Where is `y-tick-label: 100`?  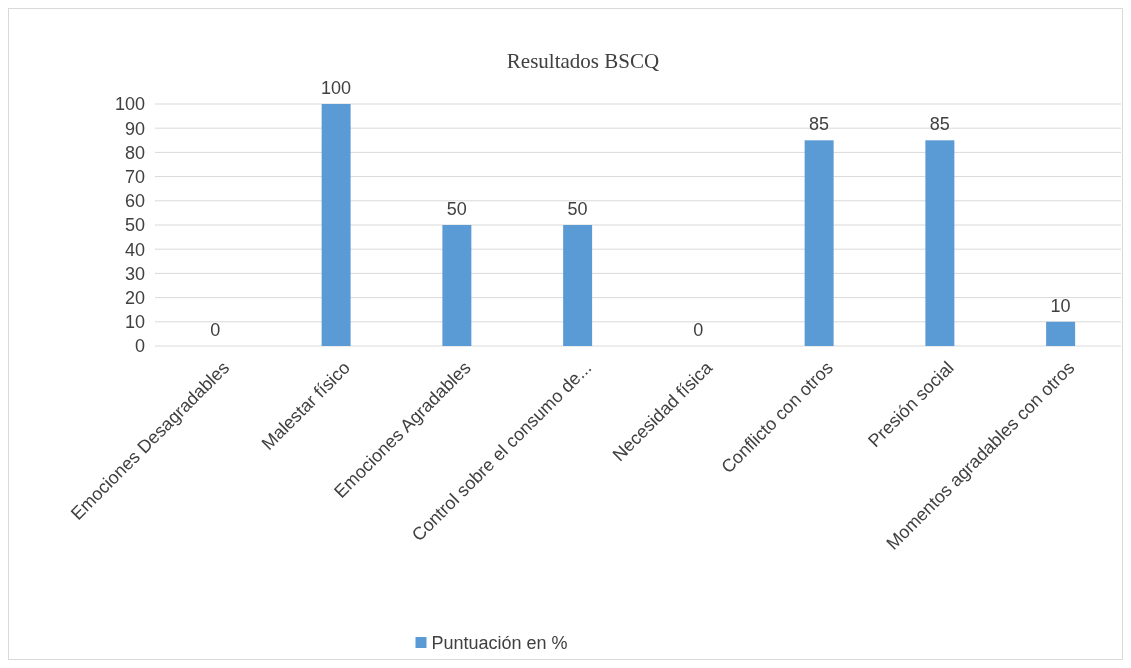 y-tick-label: 100 is located at coordinates (129, 104).